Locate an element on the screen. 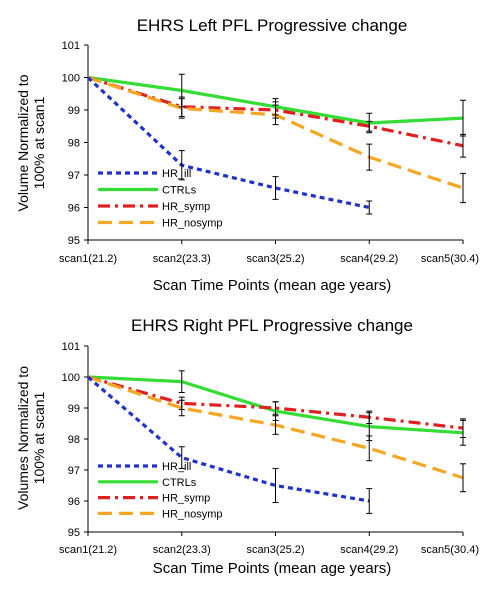  y-axis-label: Volume Normalized to100% at scan1 is located at coordinates (31, 142).